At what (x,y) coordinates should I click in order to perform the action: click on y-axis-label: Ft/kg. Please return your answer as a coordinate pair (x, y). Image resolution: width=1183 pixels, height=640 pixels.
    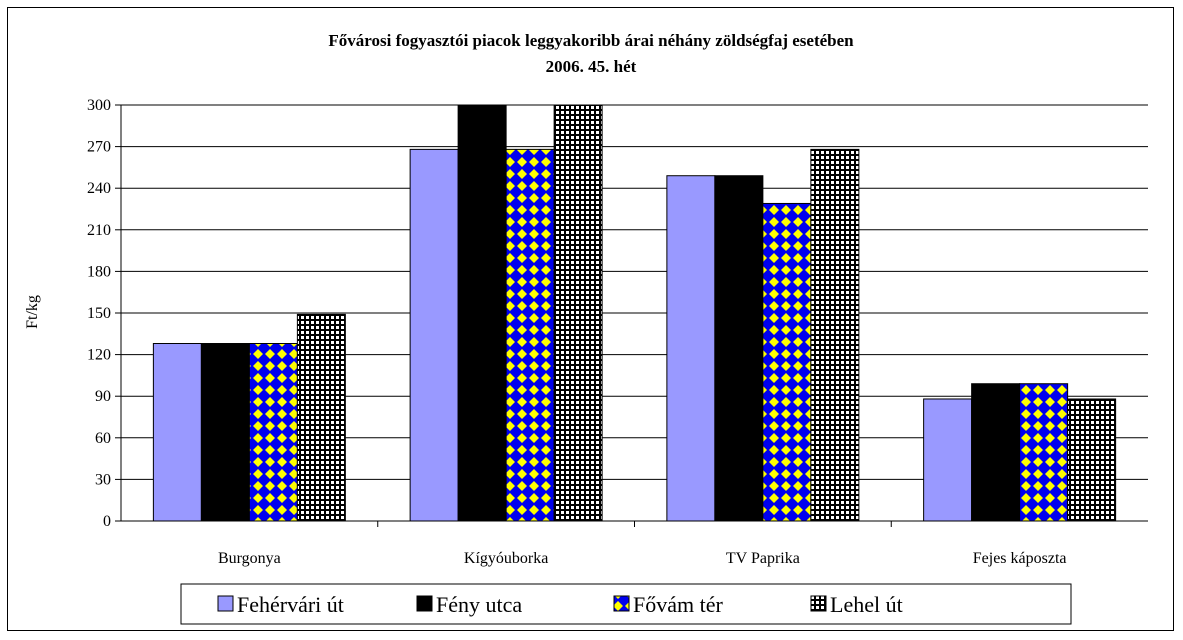
    Looking at the image, I should click on (32, 312).